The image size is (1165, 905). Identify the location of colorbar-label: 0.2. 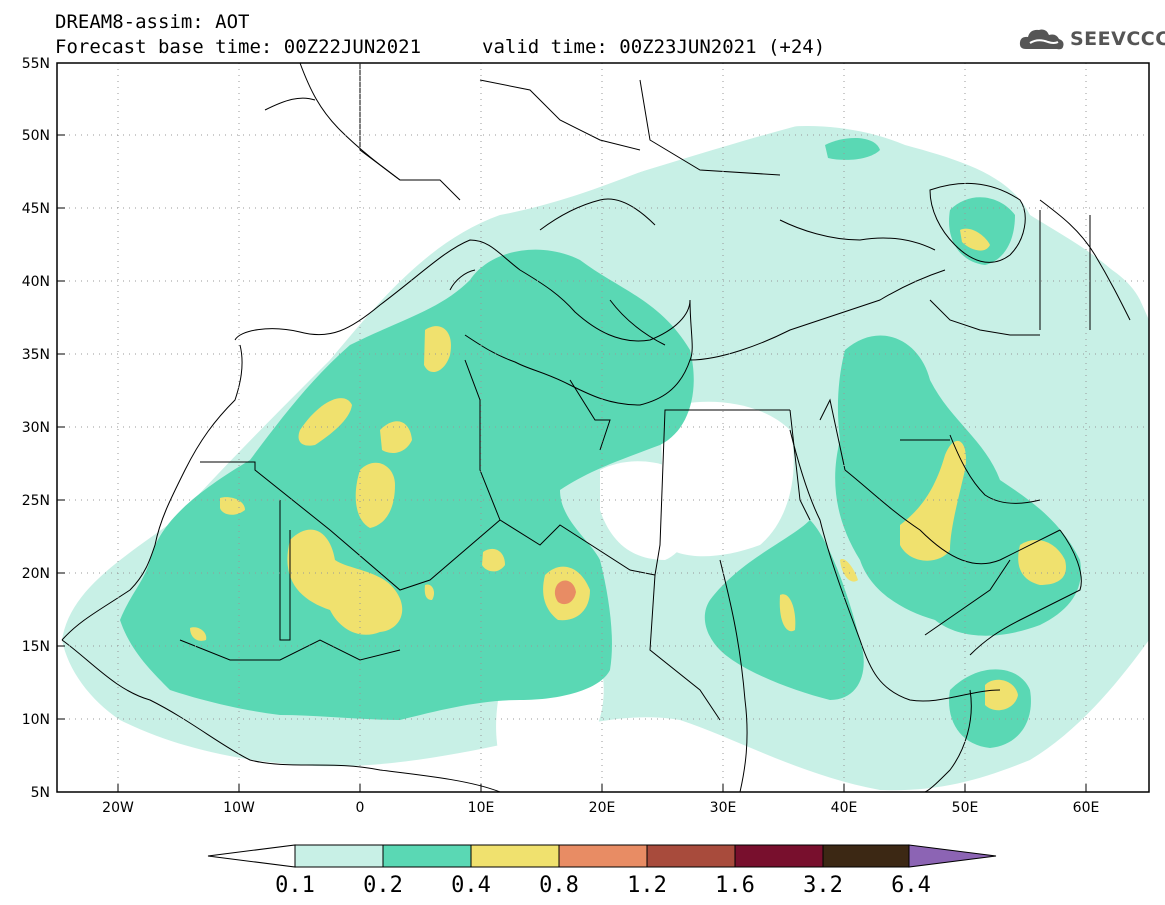
(383, 885).